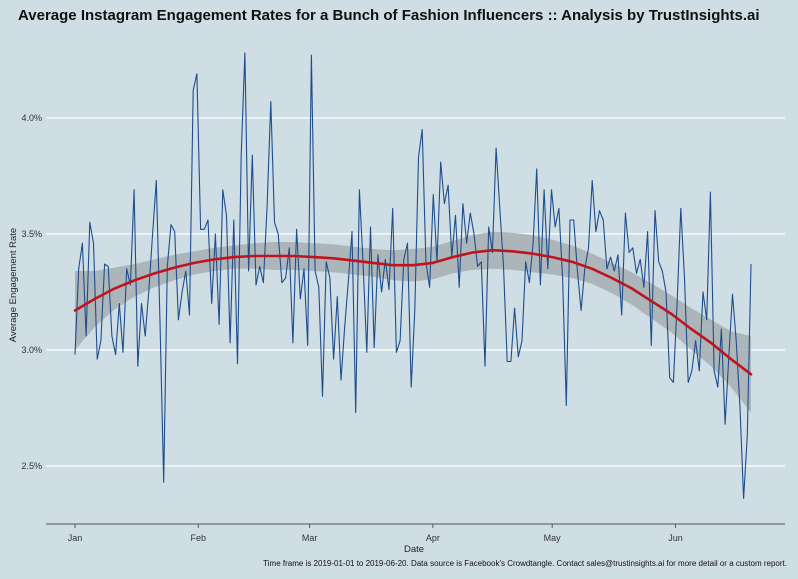  What do you see at coordinates (310, 538) in the screenshot?
I see `x-tick-label: Mar` at bounding box center [310, 538].